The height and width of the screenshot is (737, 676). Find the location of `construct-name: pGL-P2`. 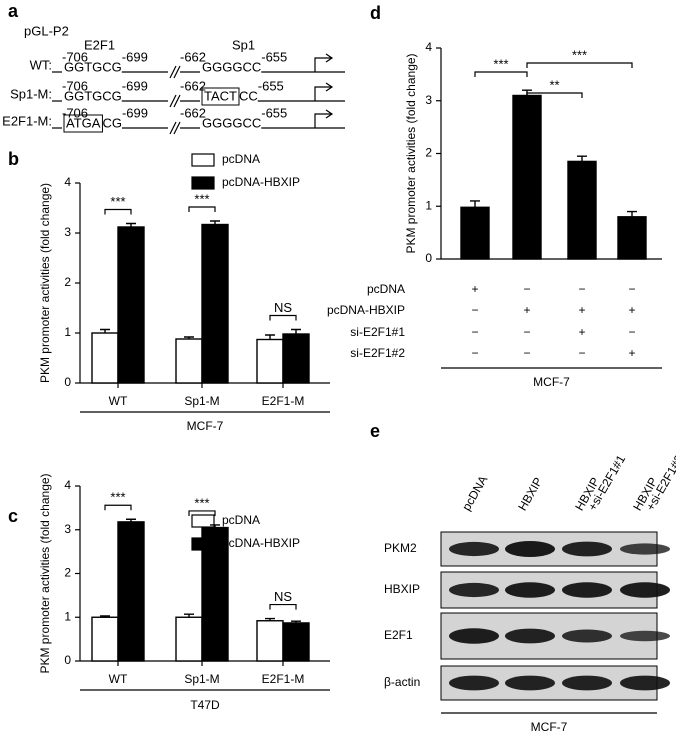

construct-name: pGL-P2 is located at coordinates (46, 30).